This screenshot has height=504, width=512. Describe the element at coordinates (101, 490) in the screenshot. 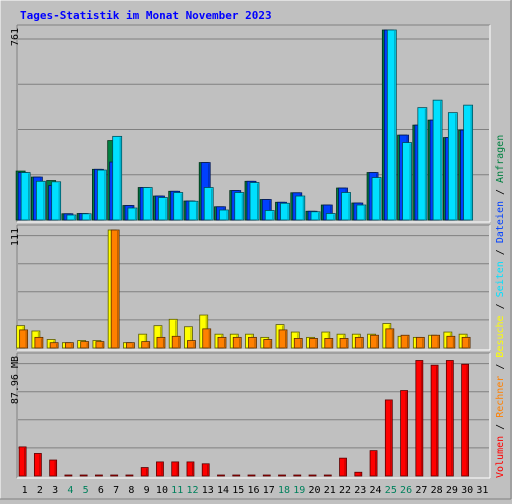

I see `x-tick-label-day-6: 6` at that location.